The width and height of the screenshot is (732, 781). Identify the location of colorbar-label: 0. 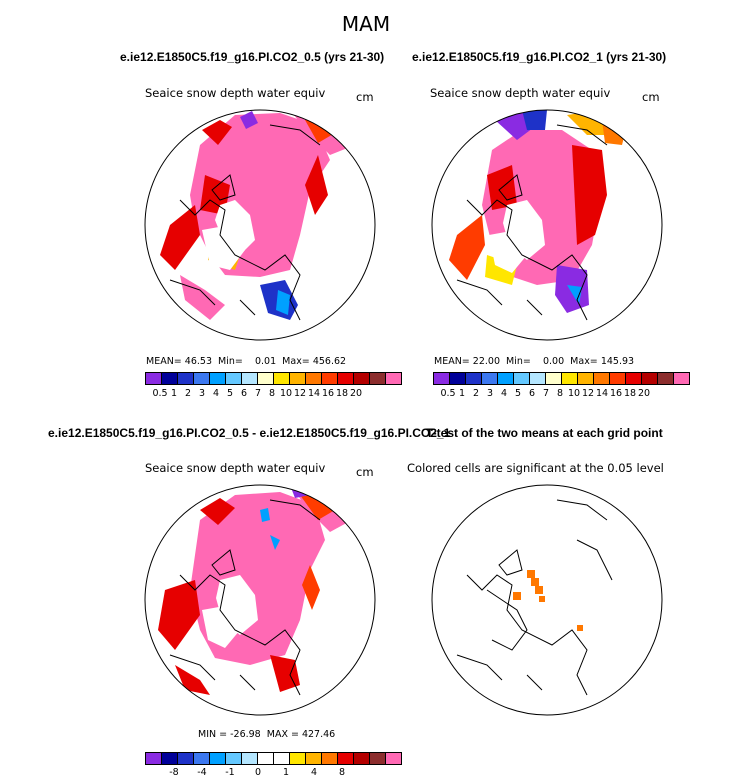
(258, 772).